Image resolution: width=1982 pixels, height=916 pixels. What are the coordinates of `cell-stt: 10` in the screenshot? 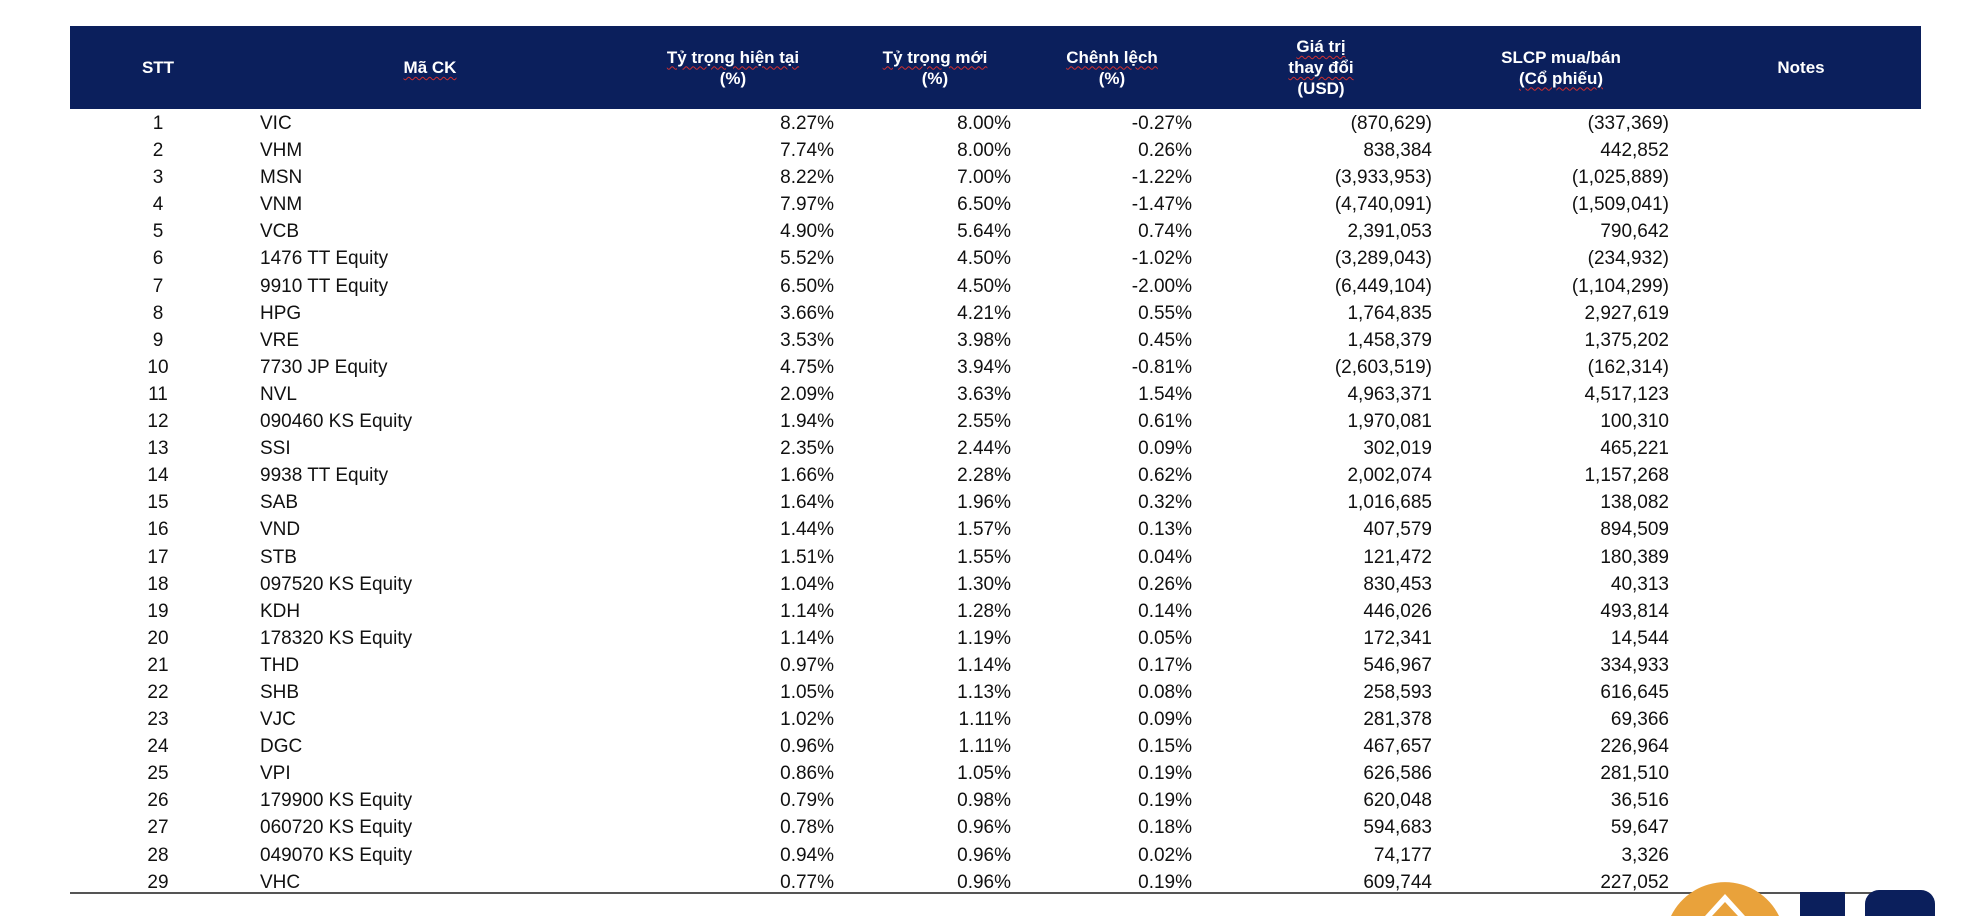 It's located at (158, 367).